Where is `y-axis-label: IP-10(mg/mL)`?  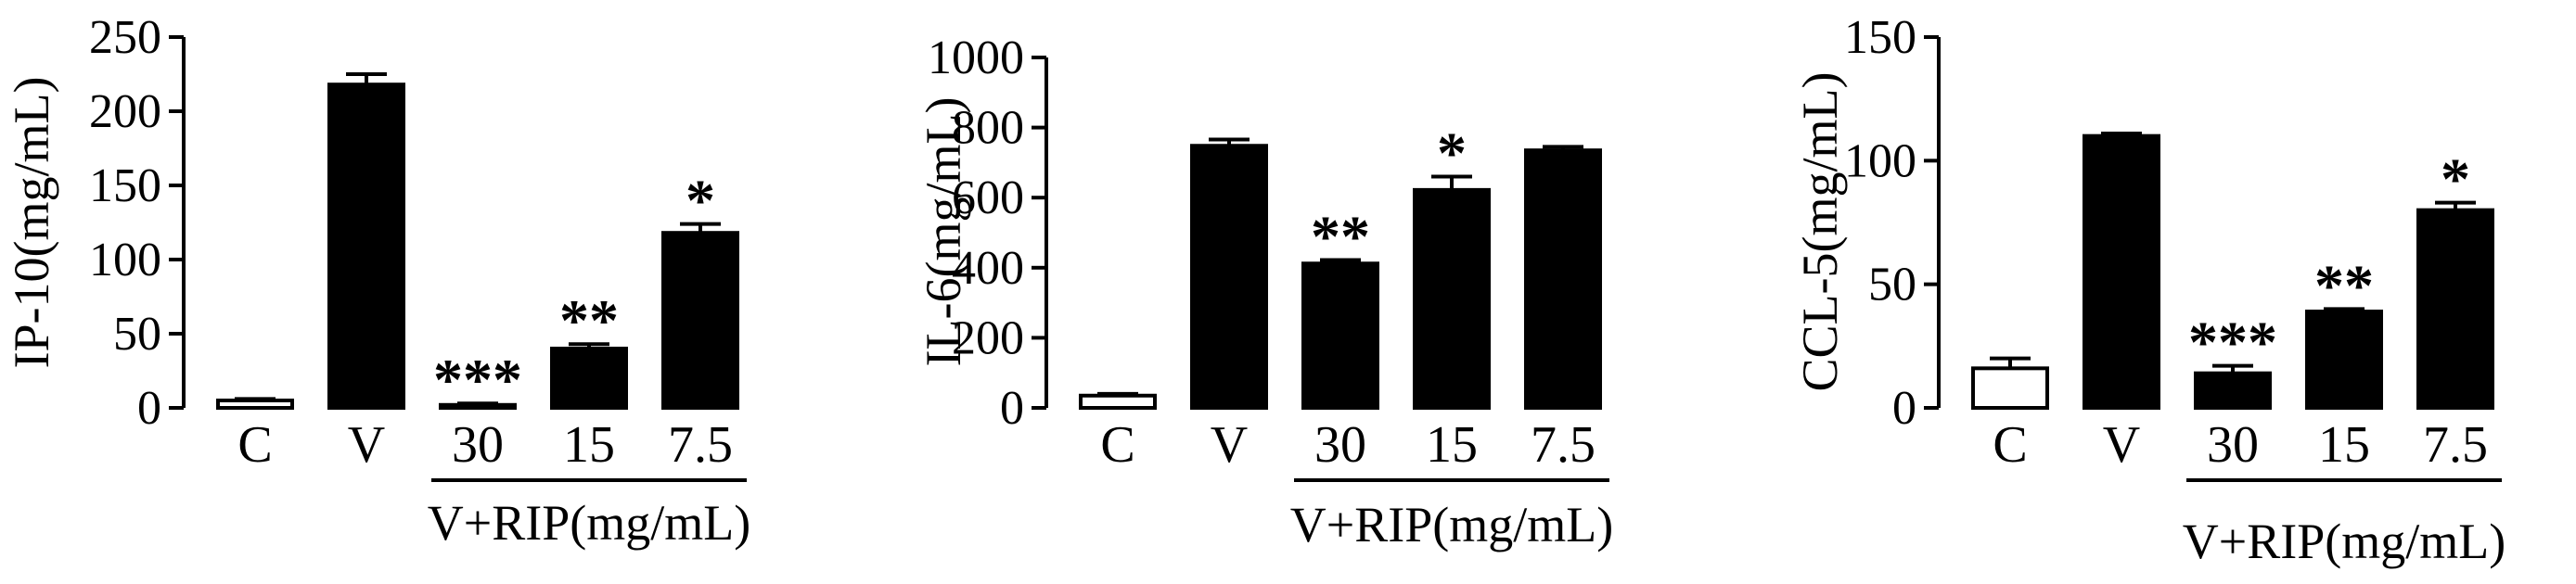
y-axis-label: IP-10(mg/mL) is located at coordinates (31, 223).